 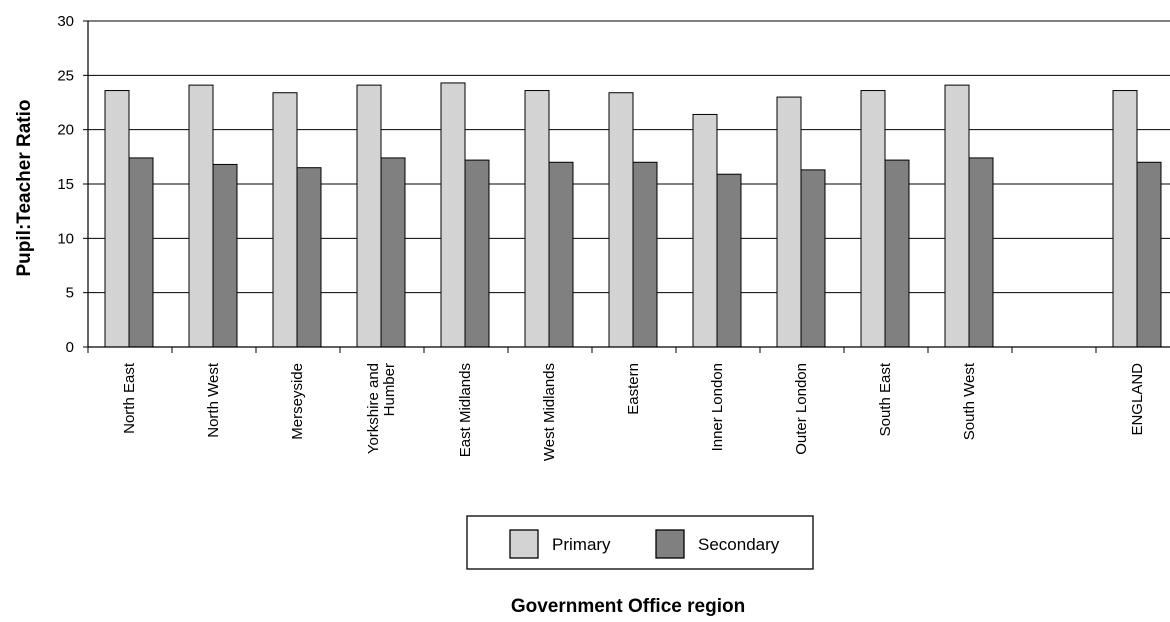 What do you see at coordinates (581, 544) in the screenshot?
I see `legend-label-primary: Primary` at bounding box center [581, 544].